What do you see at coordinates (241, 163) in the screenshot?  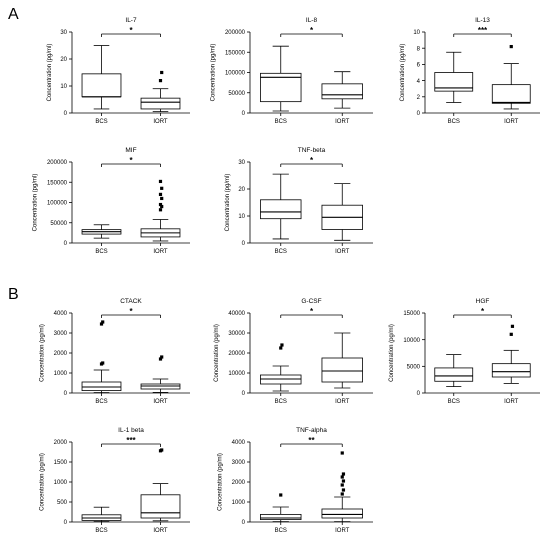 I see `y-tick-label: 30` at bounding box center [241, 163].